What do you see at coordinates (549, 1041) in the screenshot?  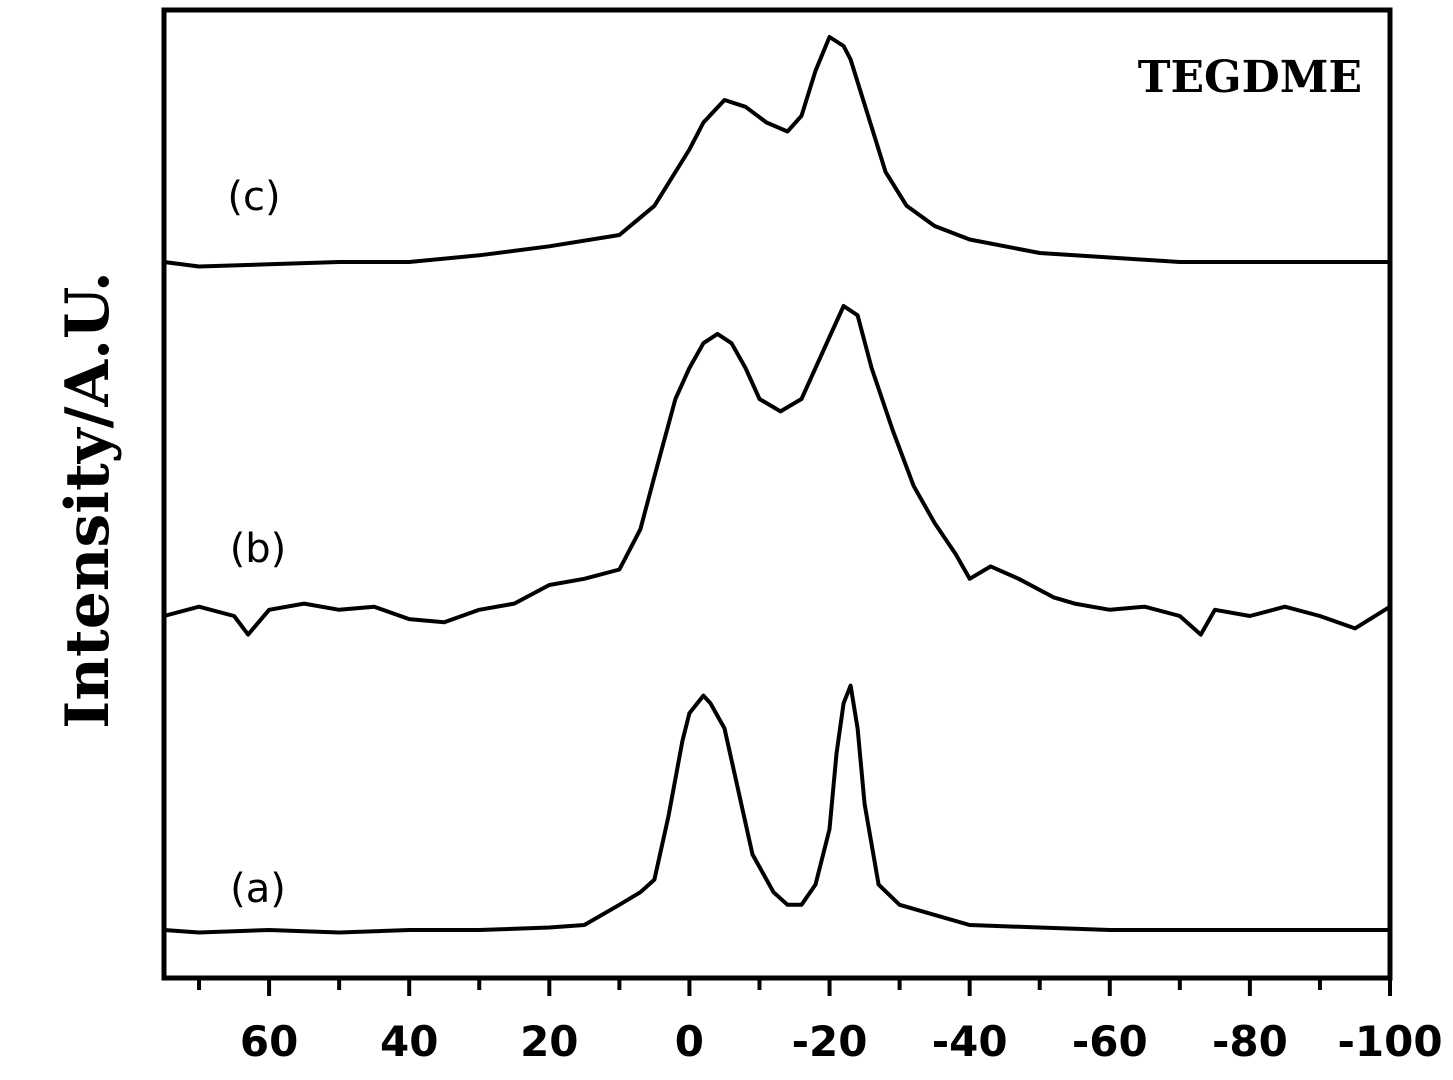 I see `x-tick-label: 20` at bounding box center [549, 1041].